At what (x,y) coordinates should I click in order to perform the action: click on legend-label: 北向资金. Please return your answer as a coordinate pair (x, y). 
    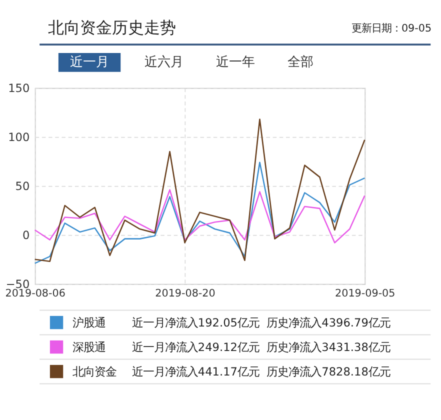
    Looking at the image, I should click on (94, 371).